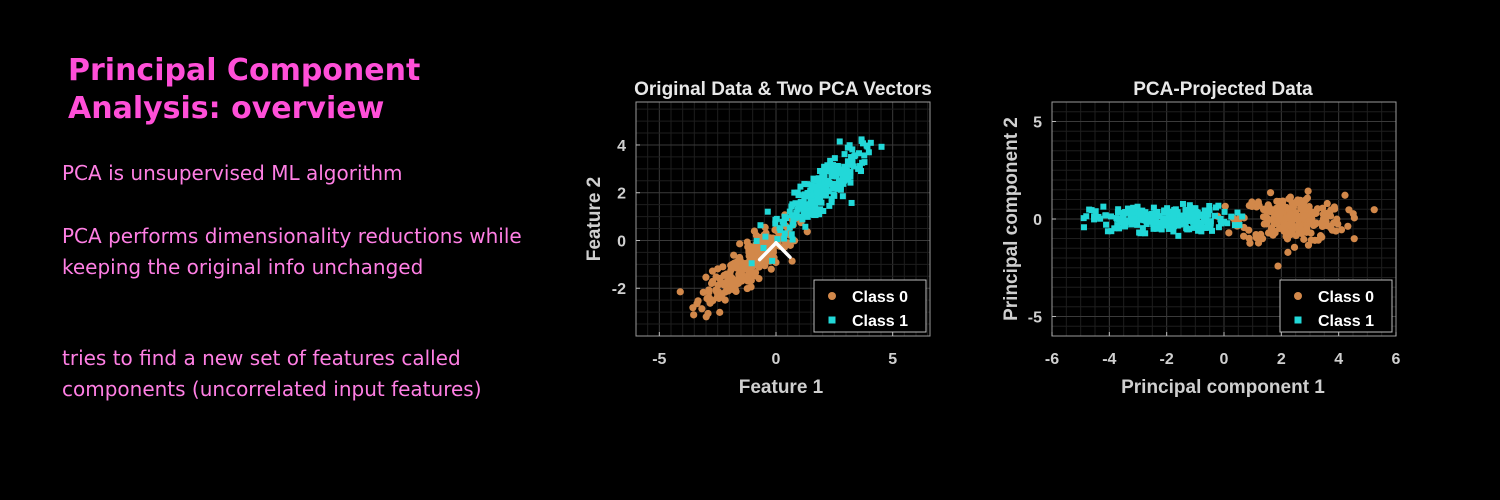 The height and width of the screenshot is (500, 1500). What do you see at coordinates (1298, 320) in the screenshot?
I see `legend-marker-square` at bounding box center [1298, 320].